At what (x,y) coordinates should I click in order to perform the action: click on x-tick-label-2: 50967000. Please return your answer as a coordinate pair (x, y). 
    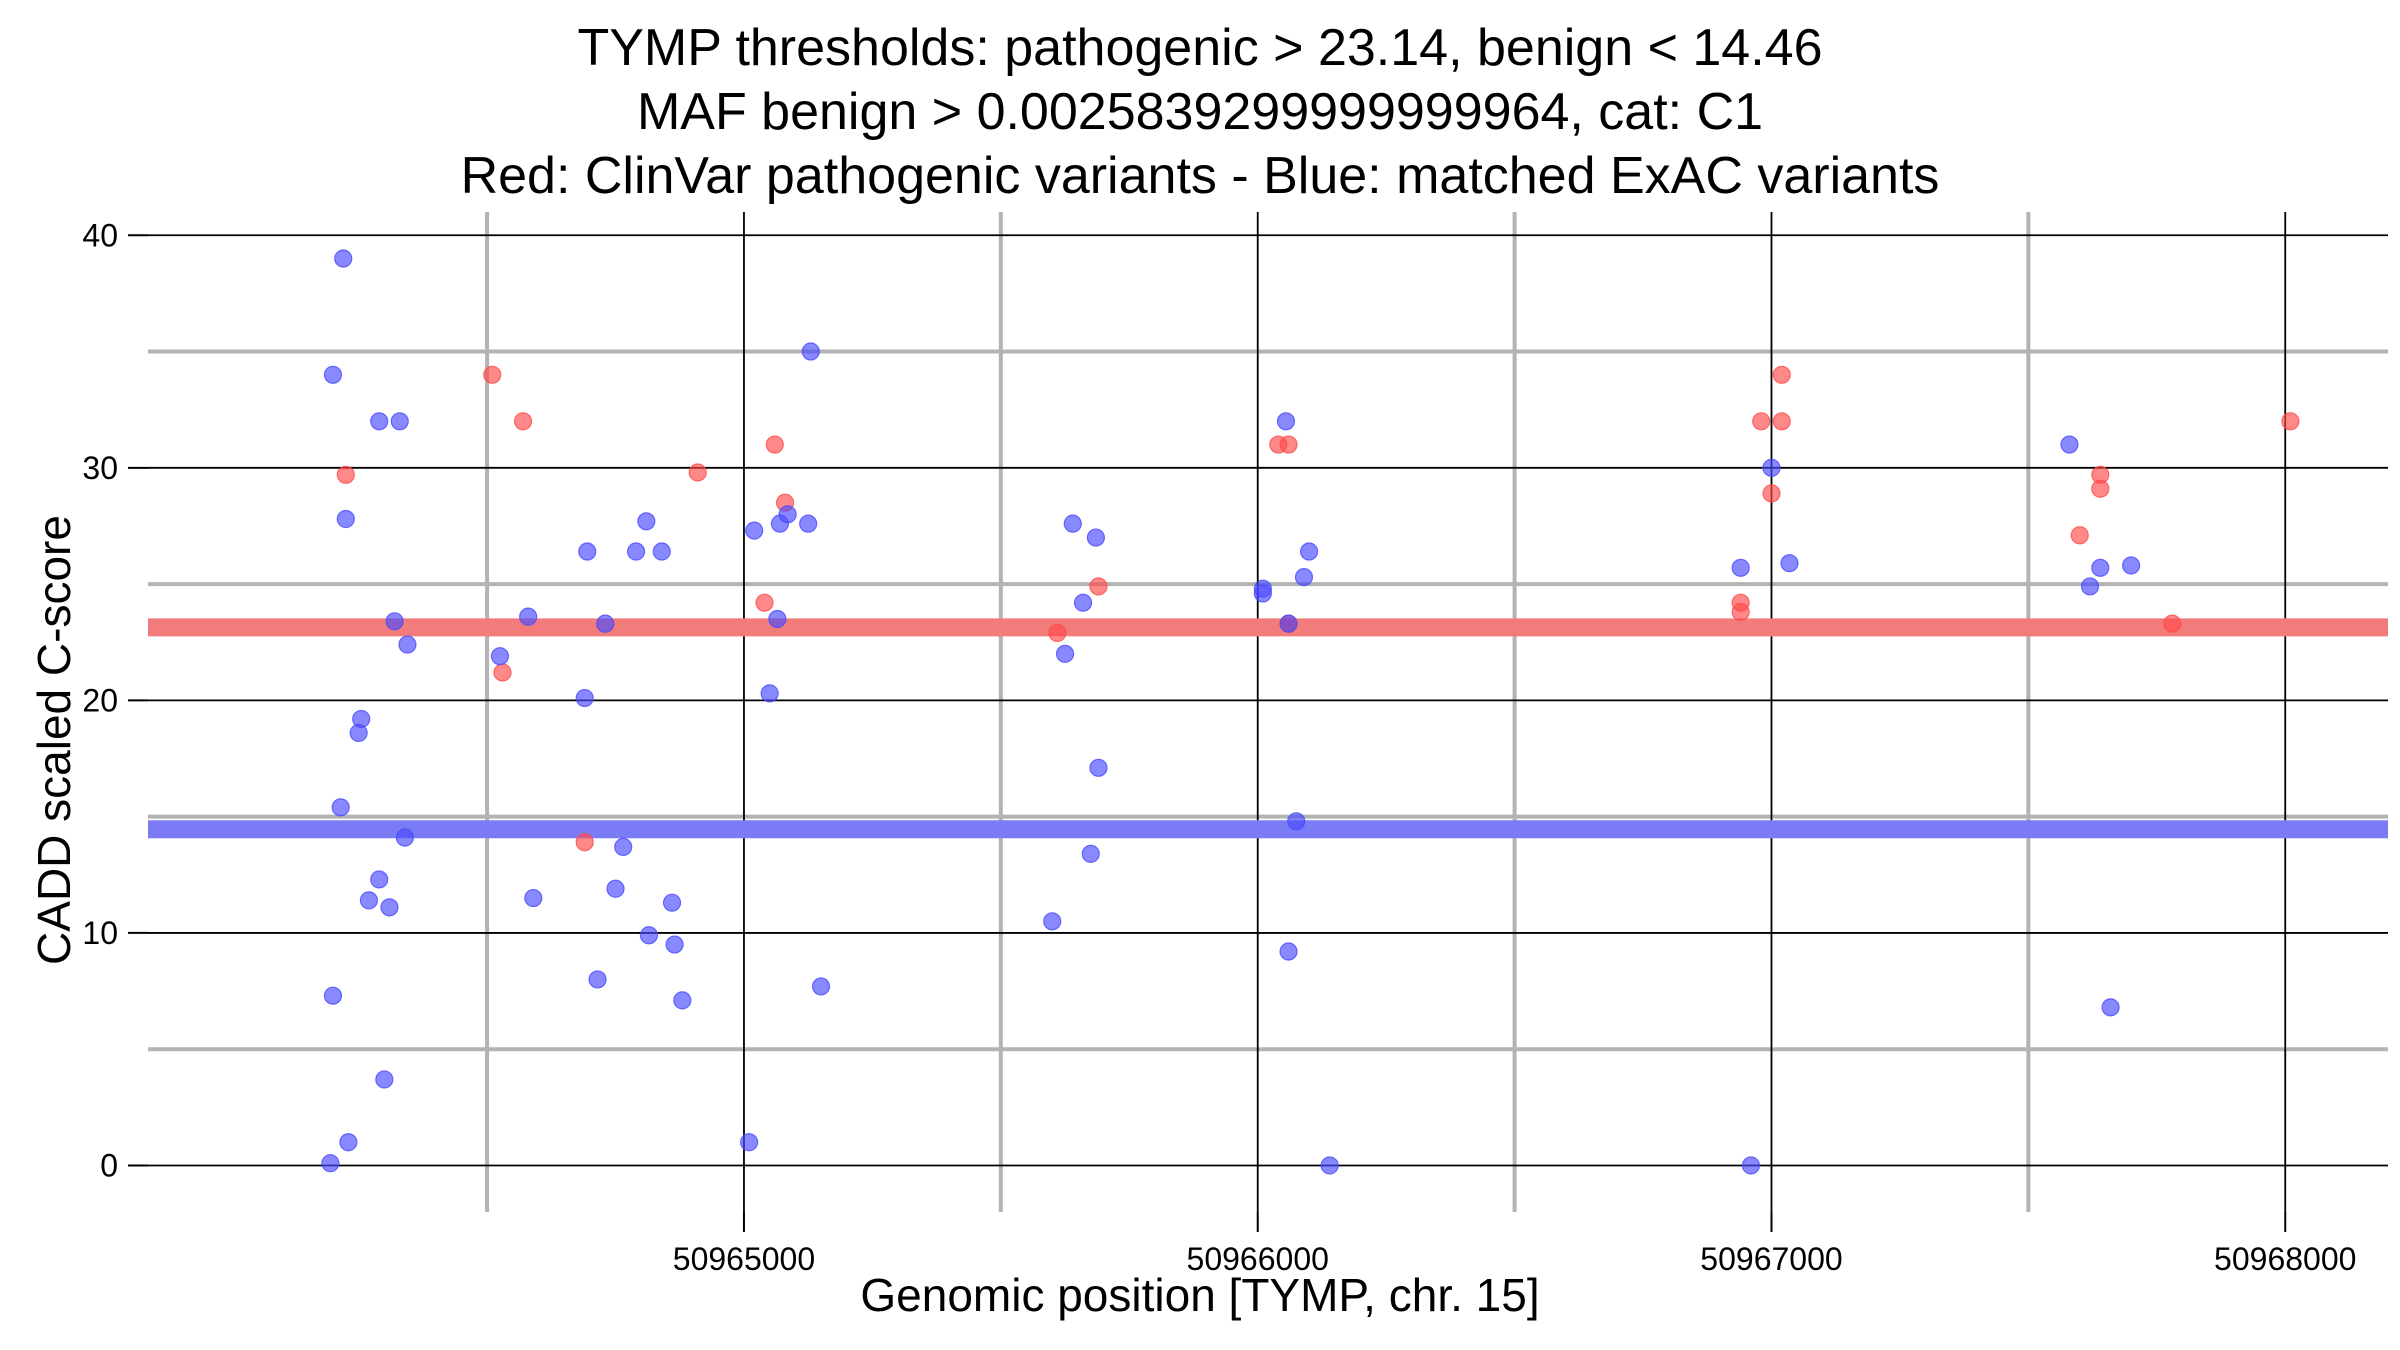
    Looking at the image, I should click on (1771, 1259).